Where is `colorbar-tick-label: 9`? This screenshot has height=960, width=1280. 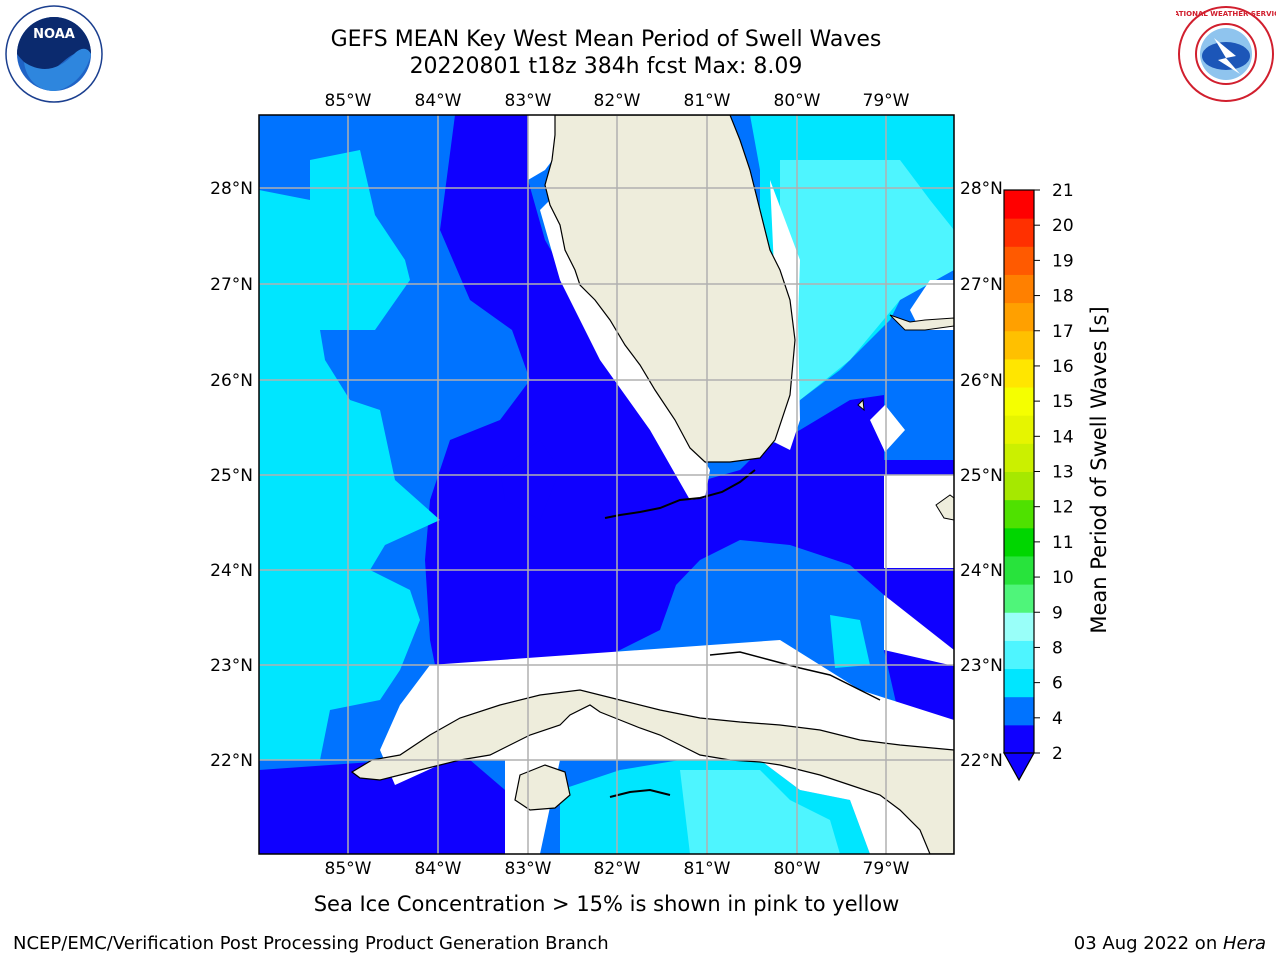
colorbar-tick-label: 9 is located at coordinates (1057, 613).